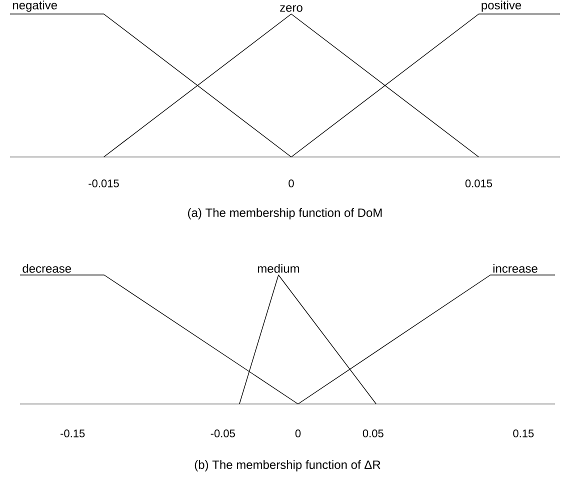  Describe the element at coordinates (103, 184) in the screenshot. I see `x-tick-label: -0.015` at that location.